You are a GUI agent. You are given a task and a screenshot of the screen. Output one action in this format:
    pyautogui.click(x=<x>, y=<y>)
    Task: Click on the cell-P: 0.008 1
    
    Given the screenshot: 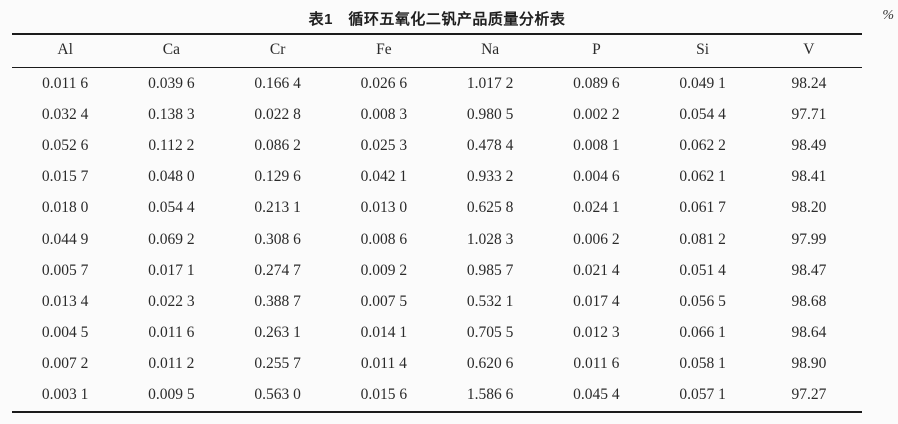 What is the action you would take?
    pyautogui.click(x=596, y=145)
    